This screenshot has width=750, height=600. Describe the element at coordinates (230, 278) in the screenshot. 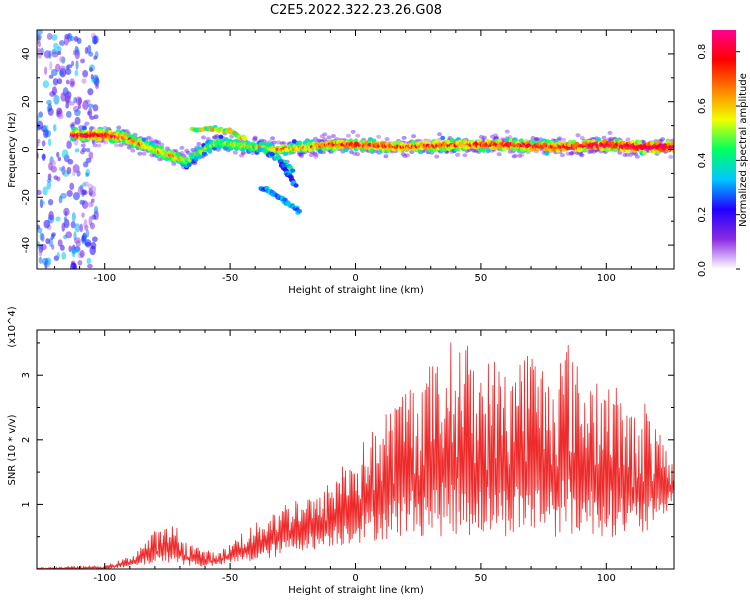

I see `x-tick-label: -50` at that location.